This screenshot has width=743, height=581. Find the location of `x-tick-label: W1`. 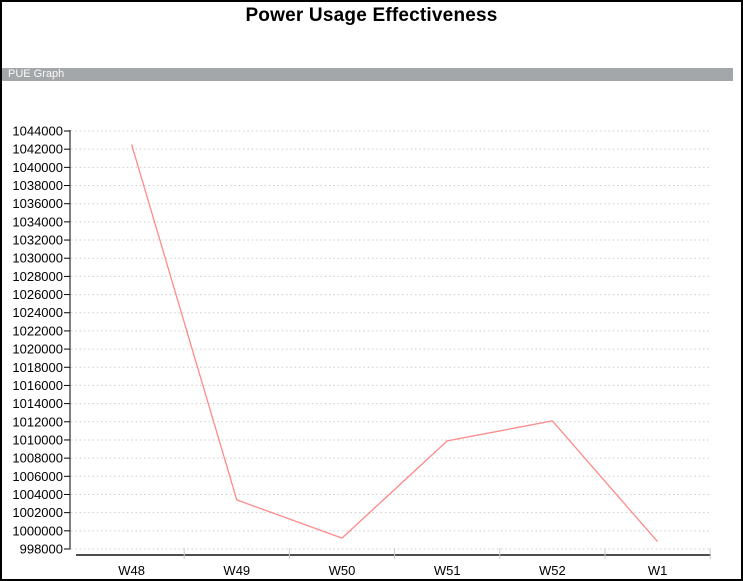

x-tick-label: W1 is located at coordinates (658, 570).